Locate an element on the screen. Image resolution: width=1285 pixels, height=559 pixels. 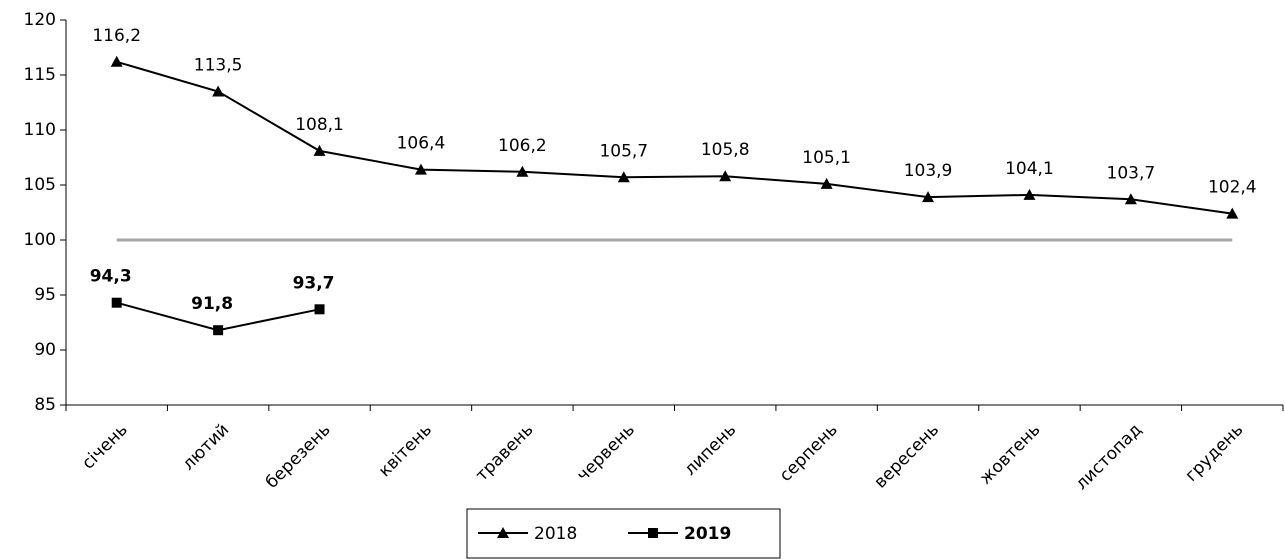
data-label: 94,3 is located at coordinates (111, 277).